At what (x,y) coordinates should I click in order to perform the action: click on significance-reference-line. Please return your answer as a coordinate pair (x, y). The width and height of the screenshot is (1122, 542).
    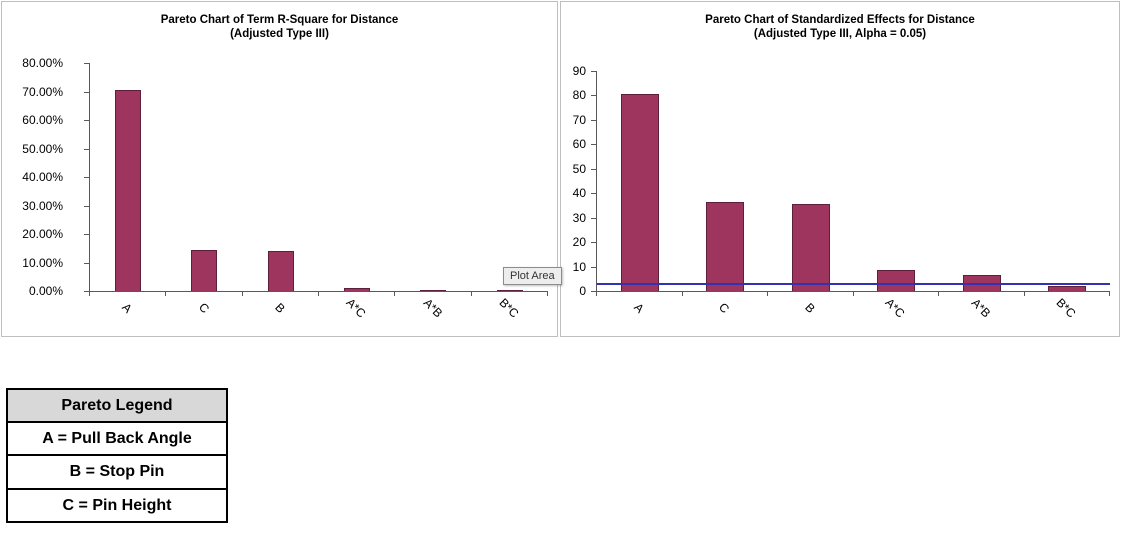
    Looking at the image, I should click on (853, 283).